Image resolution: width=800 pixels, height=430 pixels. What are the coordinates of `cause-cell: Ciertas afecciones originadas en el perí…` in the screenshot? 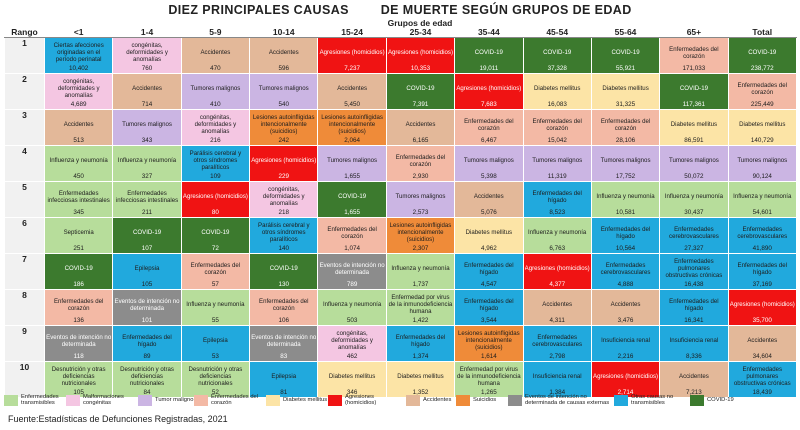 It's located at (78, 55).